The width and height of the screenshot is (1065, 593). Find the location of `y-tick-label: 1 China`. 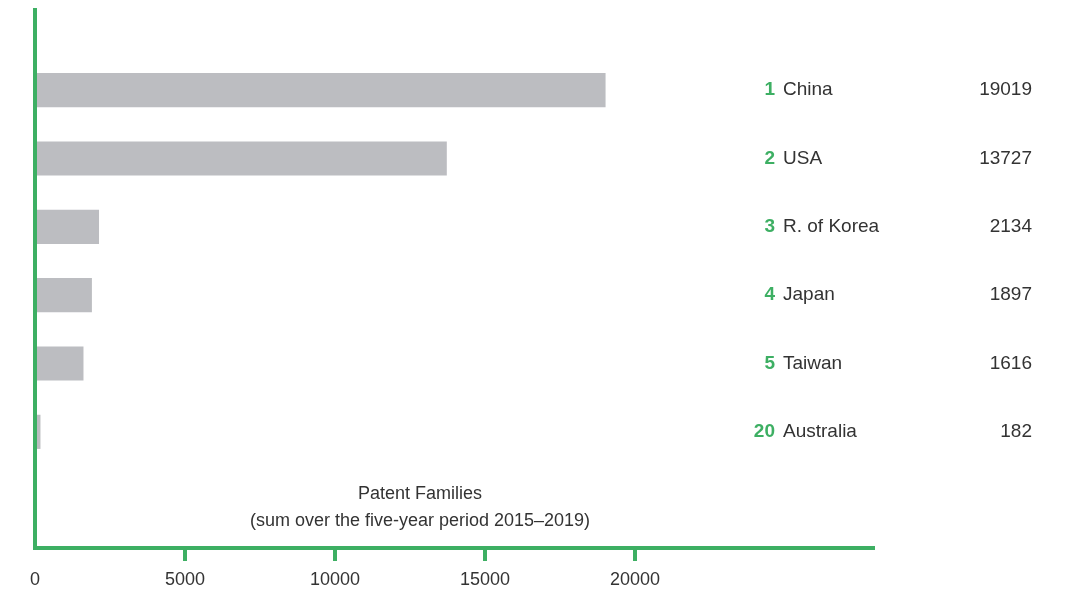

y-tick-label: 1 China is located at coordinates (799, 89).